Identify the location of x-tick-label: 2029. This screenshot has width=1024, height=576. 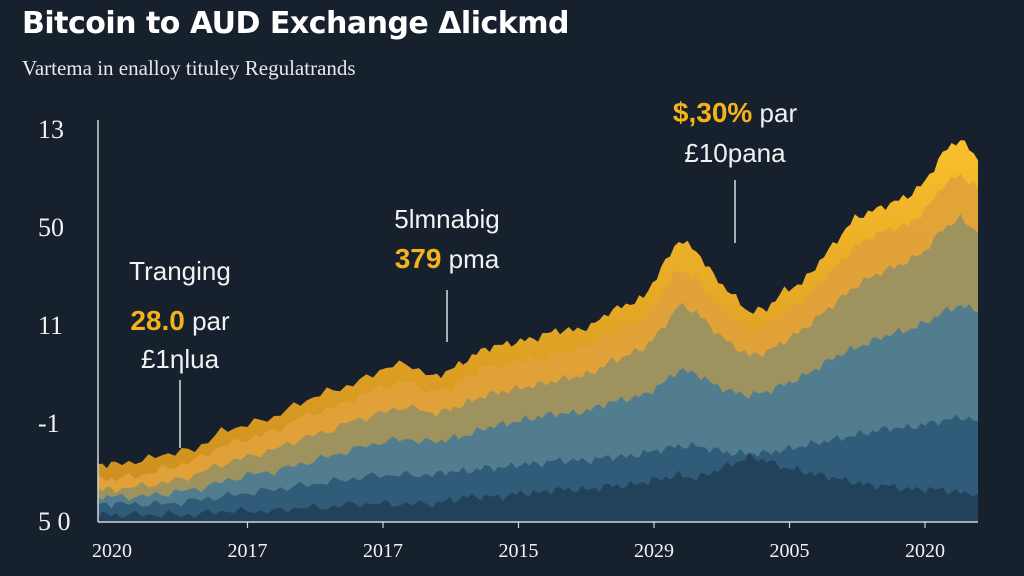
(654, 551).